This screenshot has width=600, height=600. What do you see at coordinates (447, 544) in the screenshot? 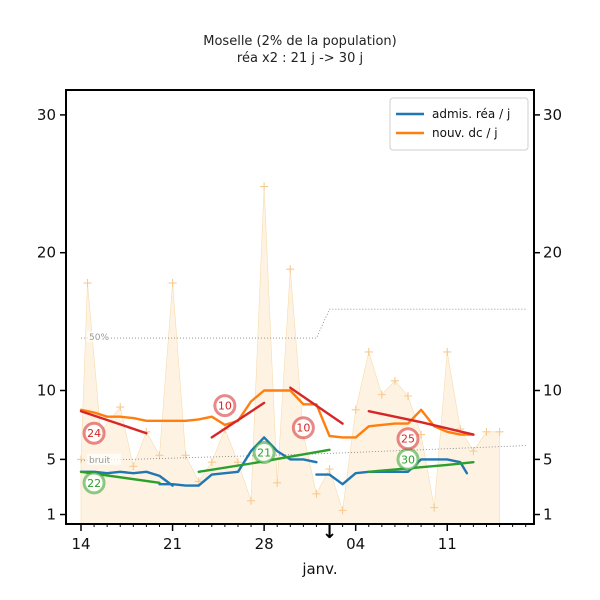
I see `x-tick-label: 11` at bounding box center [447, 544].